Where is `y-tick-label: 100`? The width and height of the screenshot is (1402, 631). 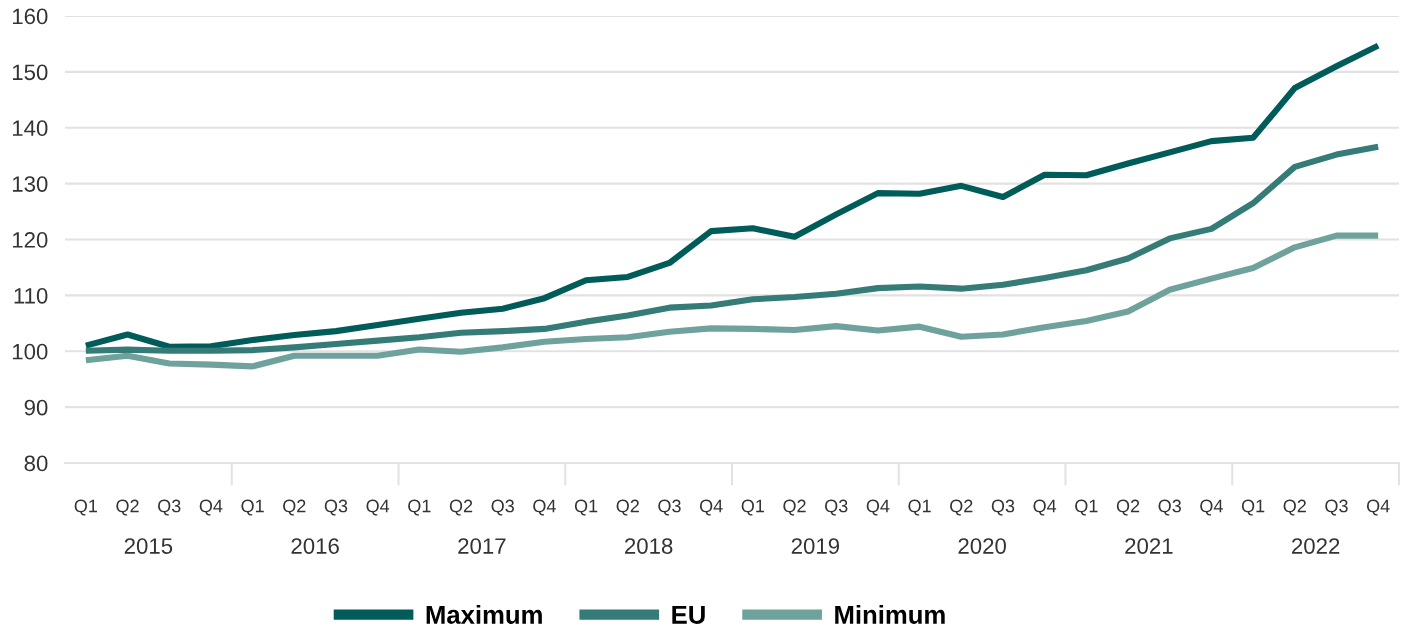 y-tick-label: 100 is located at coordinates (30, 351).